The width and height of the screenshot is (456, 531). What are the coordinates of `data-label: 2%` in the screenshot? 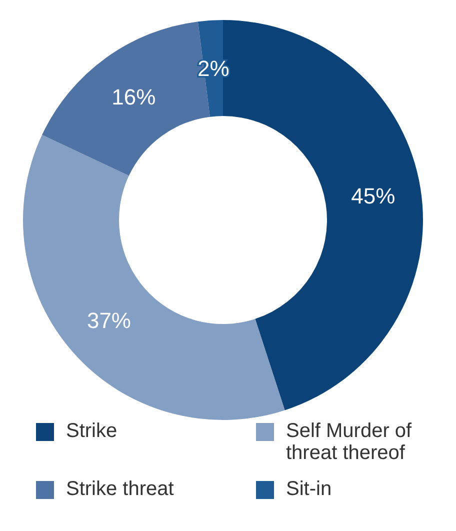 It's located at (214, 68).